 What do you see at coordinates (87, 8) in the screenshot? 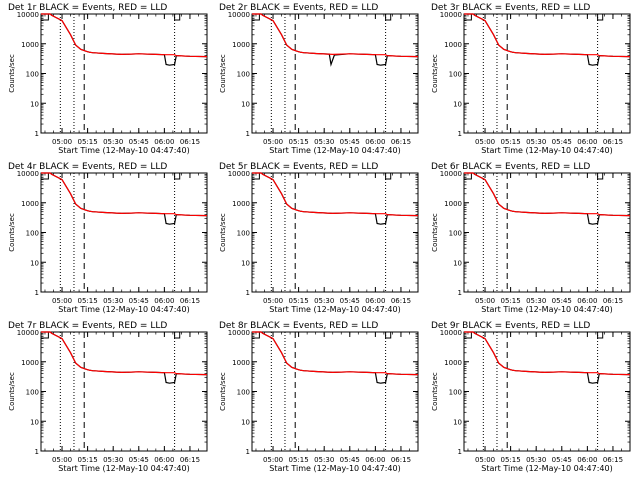
I see `panel-title: Det 1r BLACK = Events, RED = LLD` at bounding box center [87, 8].